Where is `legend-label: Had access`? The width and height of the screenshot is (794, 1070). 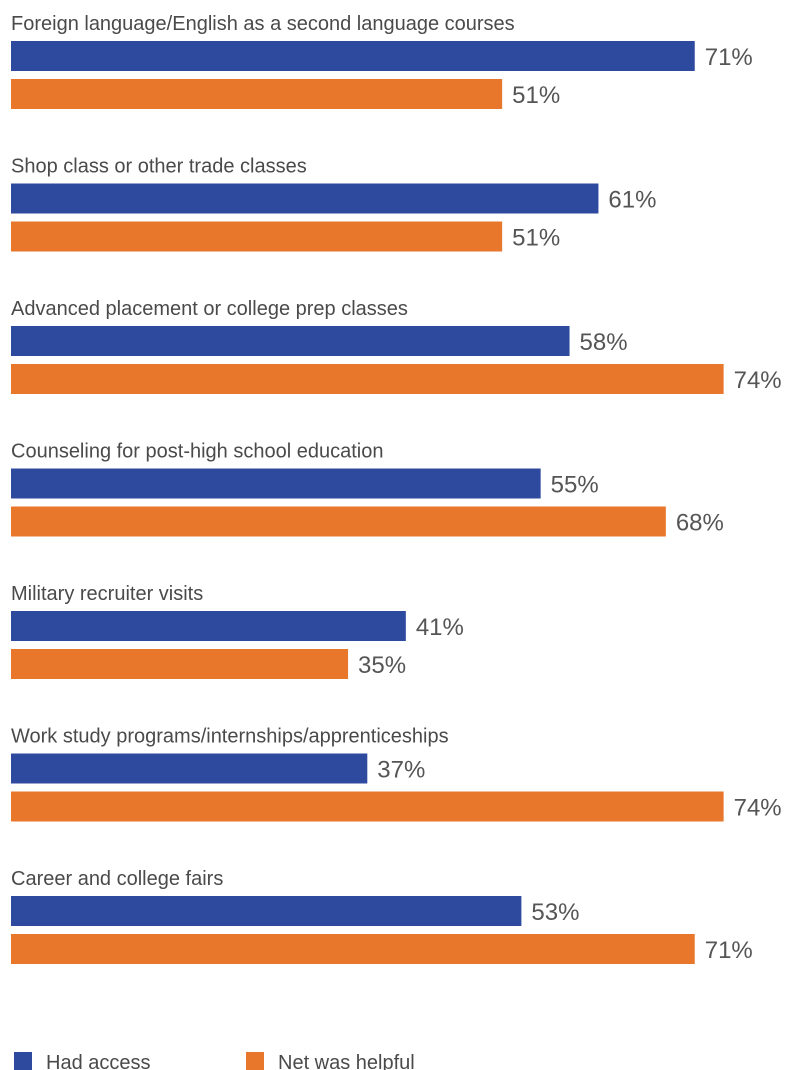 legend-label: Had access is located at coordinates (98, 1061).